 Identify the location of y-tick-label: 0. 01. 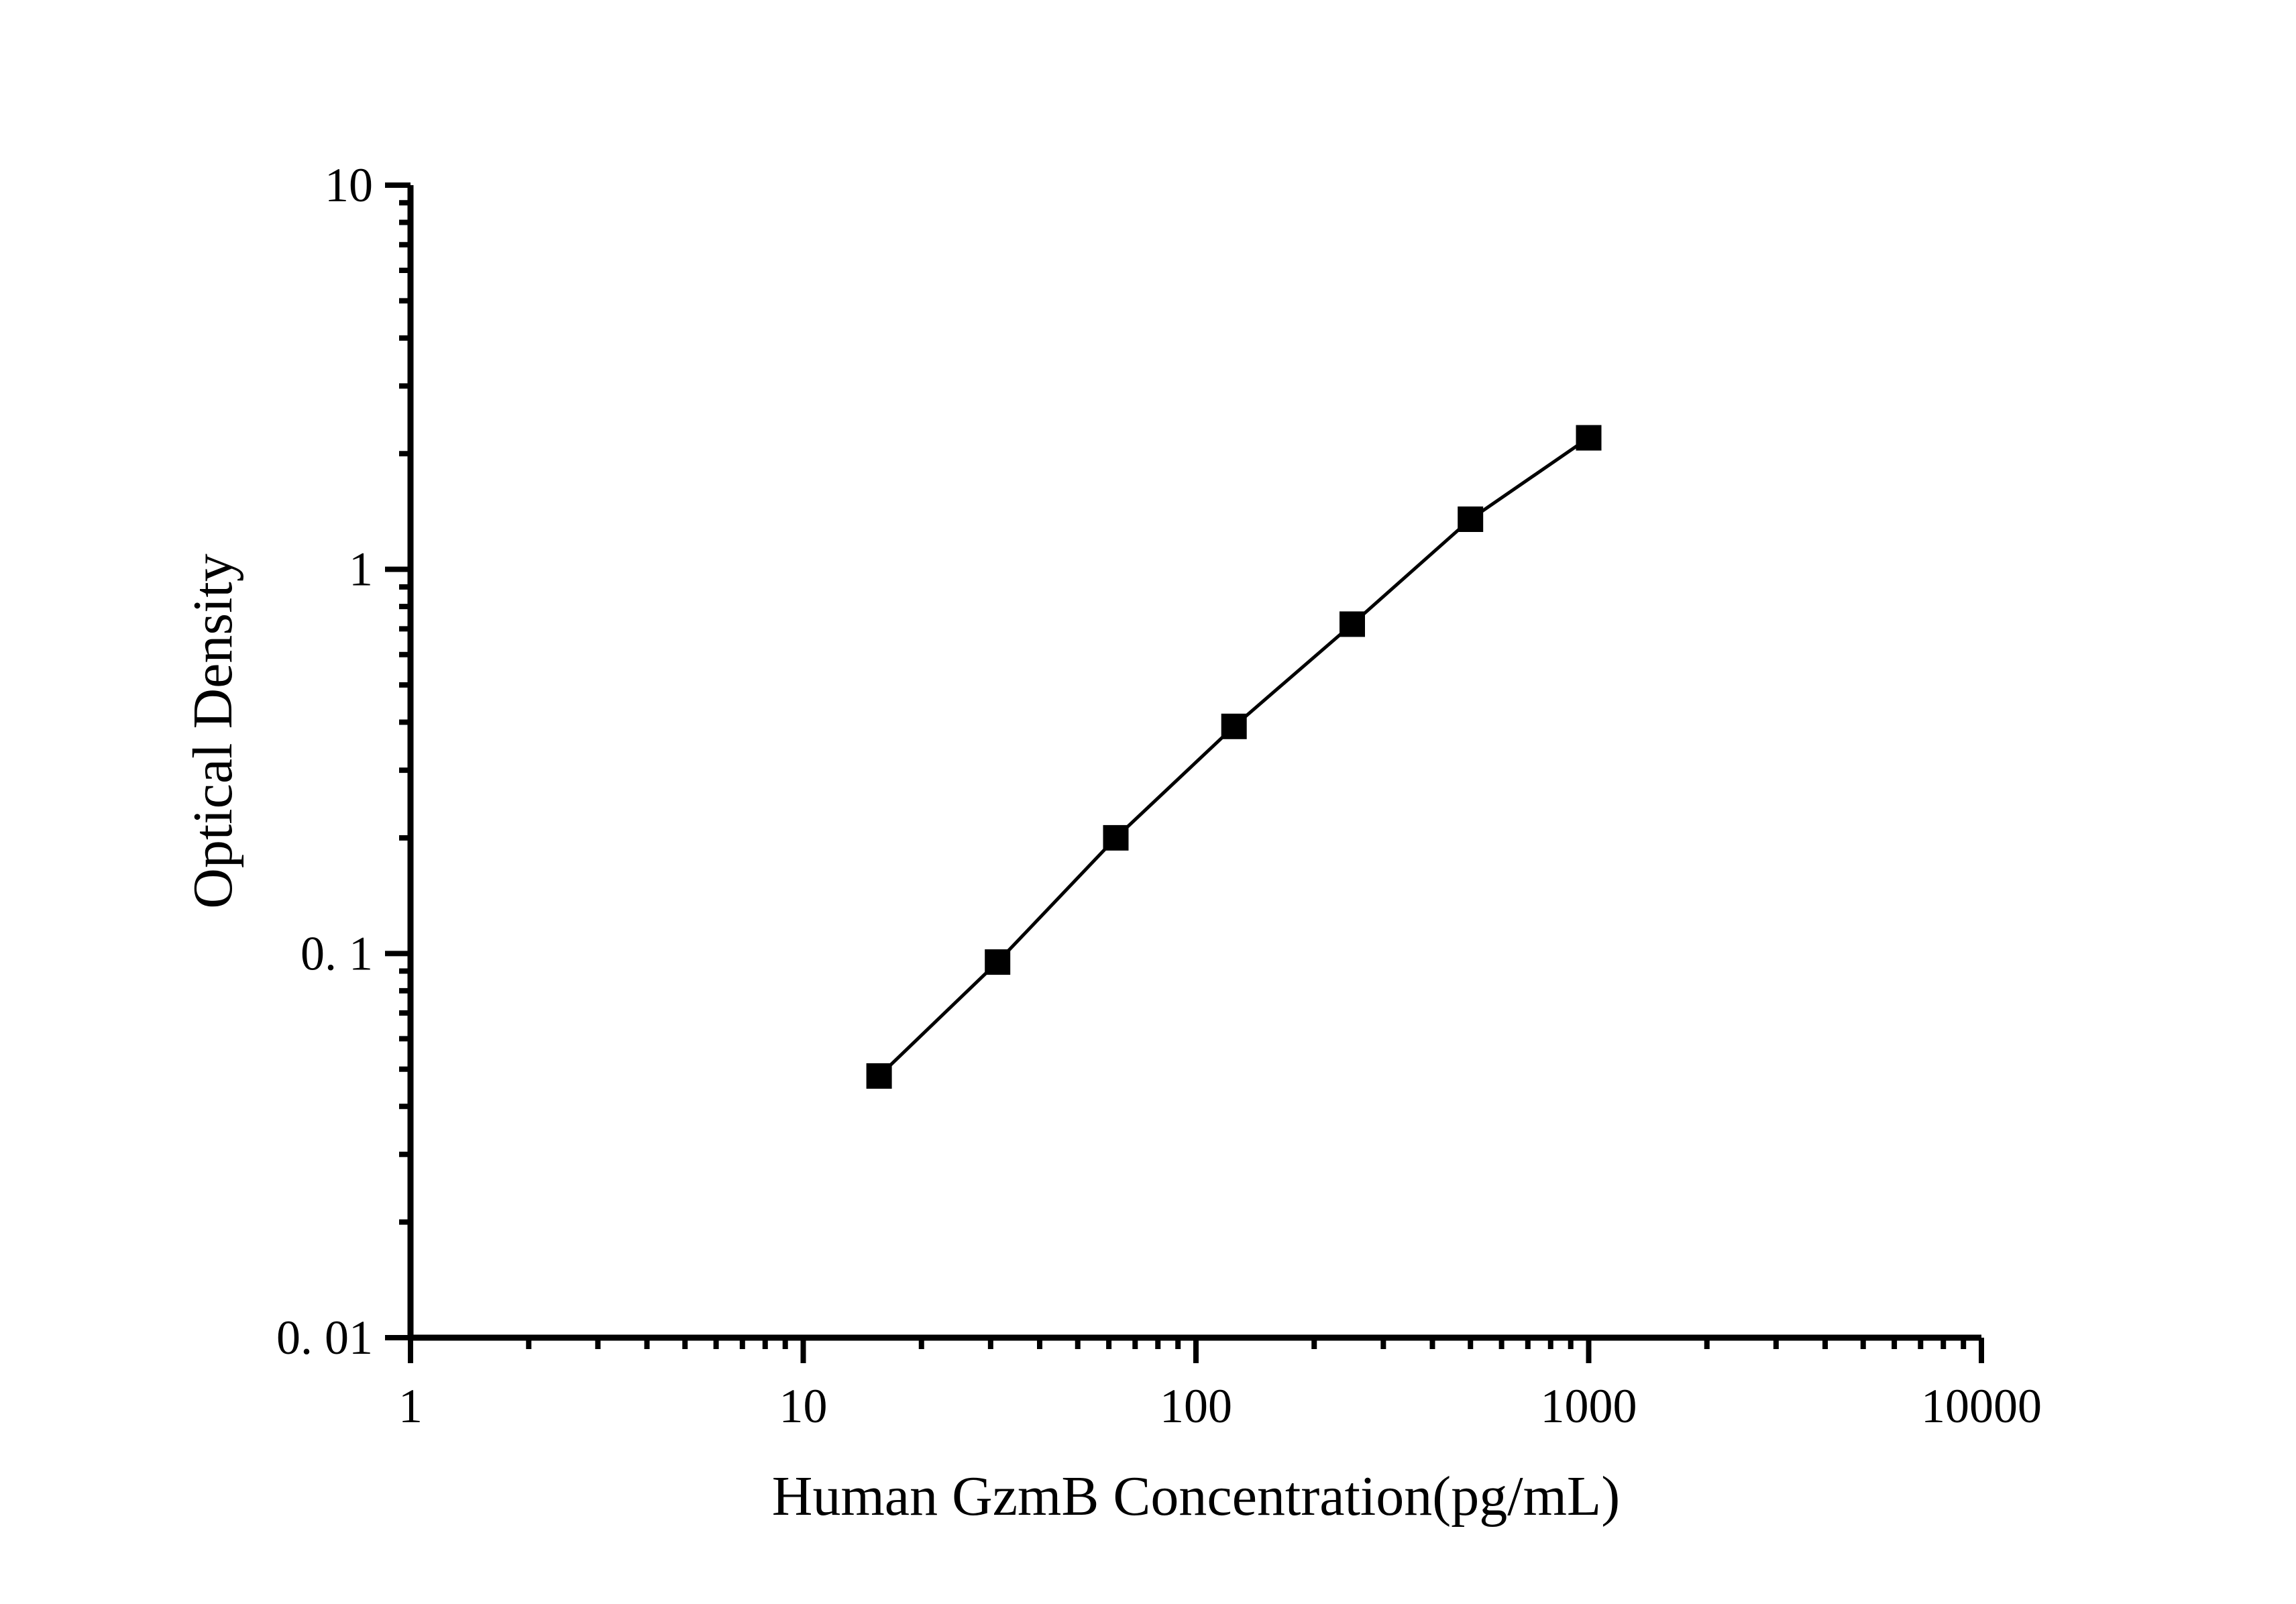
(324, 1338).